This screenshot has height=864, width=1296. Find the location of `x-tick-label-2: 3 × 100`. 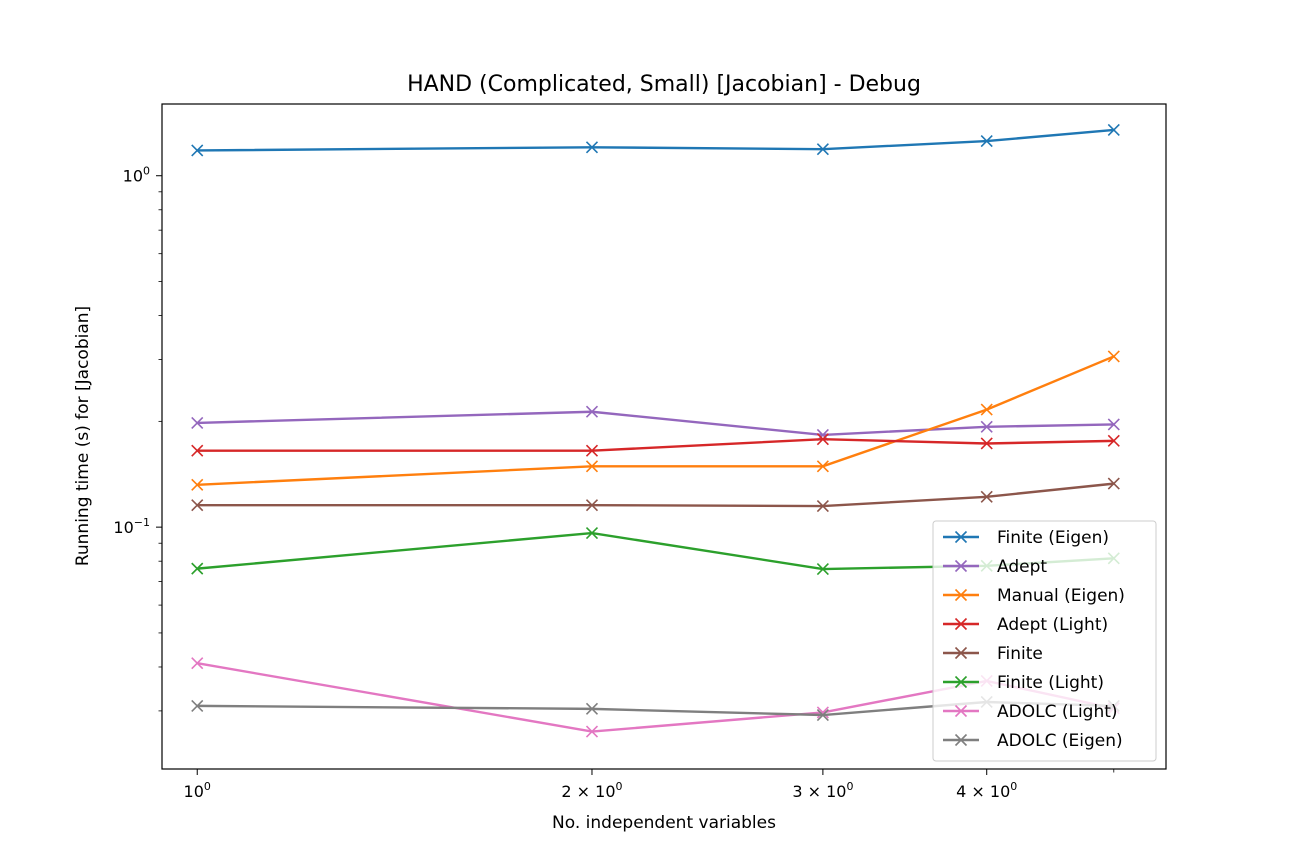

x-tick-label-2: 3 × 100 is located at coordinates (822, 790).